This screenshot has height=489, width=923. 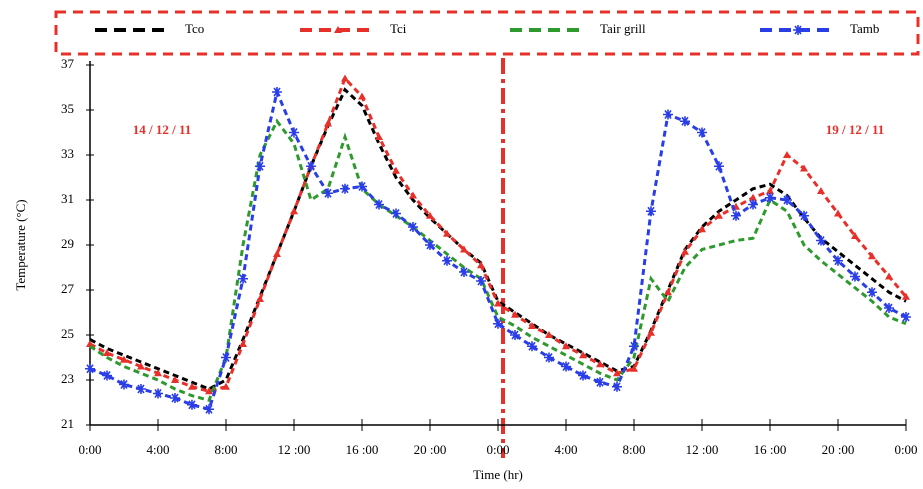 What do you see at coordinates (20, 244) in the screenshot?
I see `y-axis-label: Temperature (°C)` at bounding box center [20, 244].